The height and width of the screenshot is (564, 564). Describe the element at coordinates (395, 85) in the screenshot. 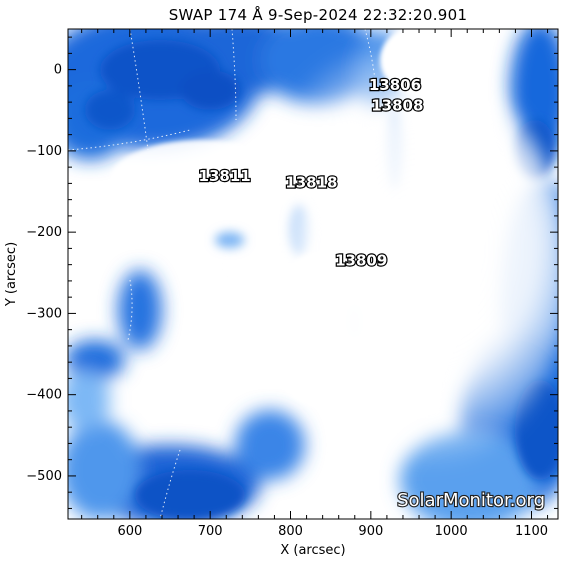

I see `active-region-label: 13806` at that location.